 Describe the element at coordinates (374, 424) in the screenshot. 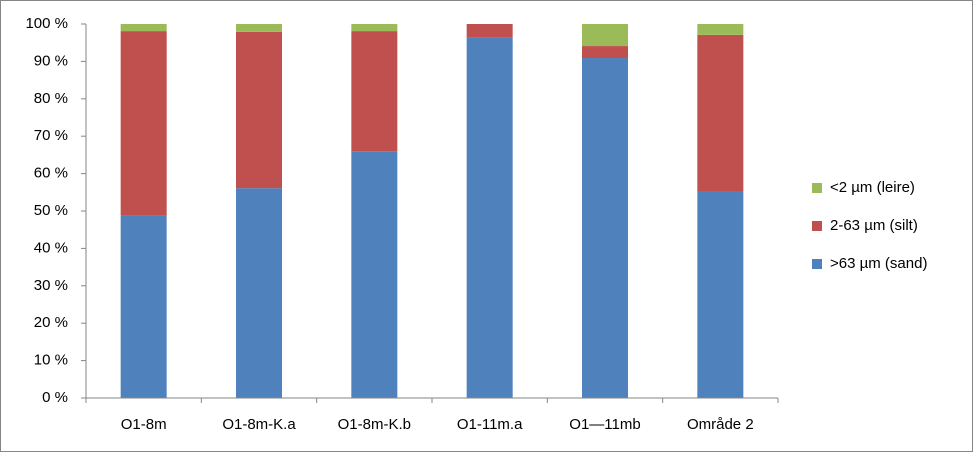

I see `x-tick-label: O1-8m-K.b` at that location.